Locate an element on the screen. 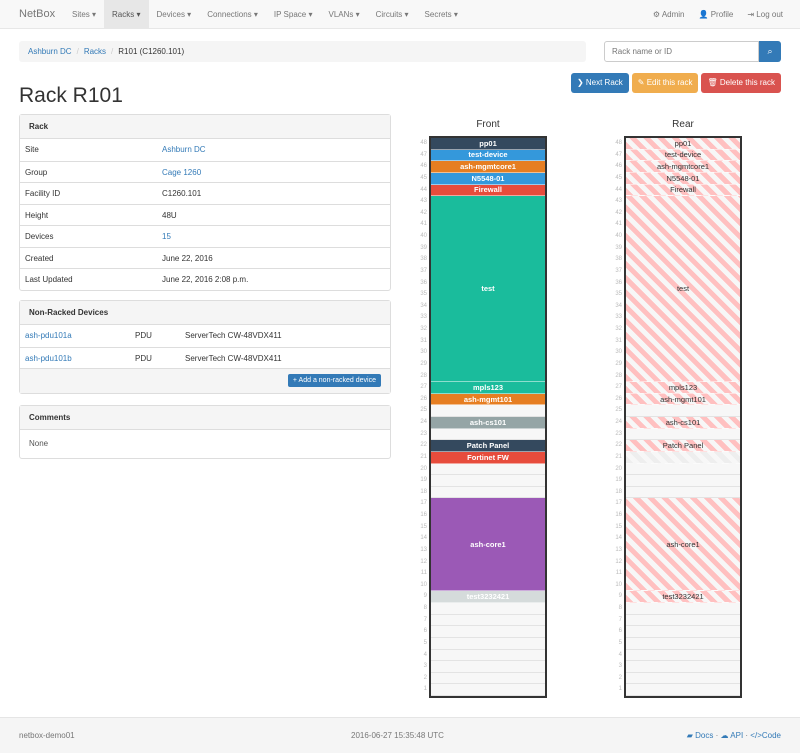  unit-number: 45 is located at coordinates (618, 177).